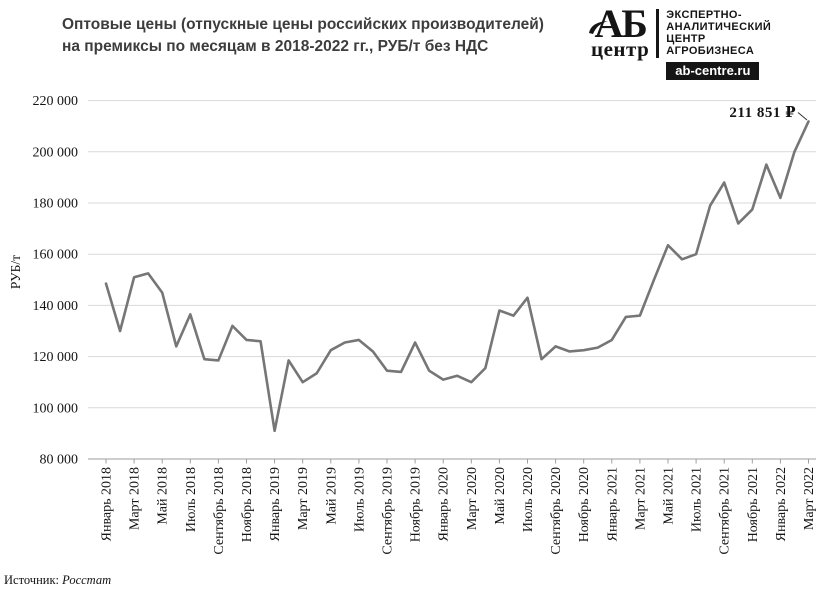  What do you see at coordinates (59, 460) in the screenshot?
I see `y-tick-label: 80 000` at bounding box center [59, 460].